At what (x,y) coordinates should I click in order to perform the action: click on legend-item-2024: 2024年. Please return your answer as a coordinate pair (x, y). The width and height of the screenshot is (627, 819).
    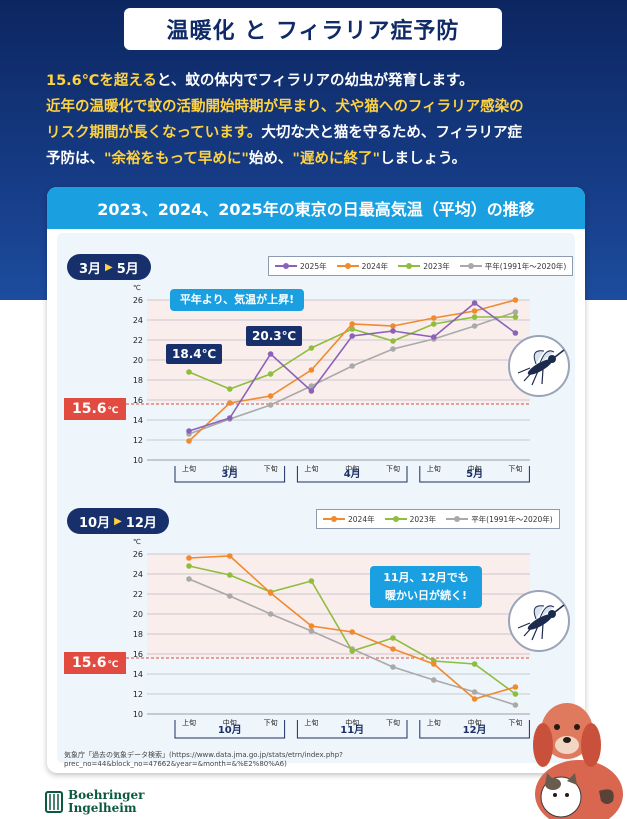
    Looking at the image, I should click on (349, 519).